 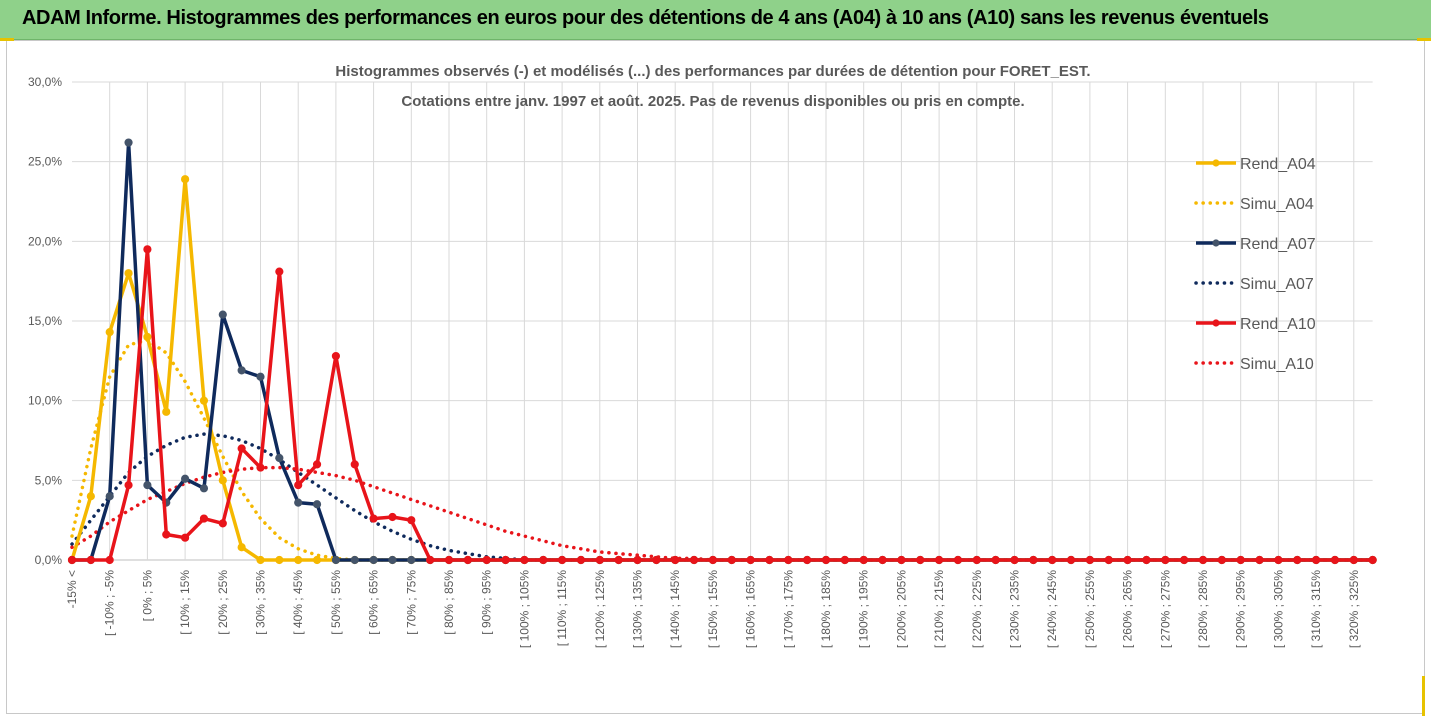 What do you see at coordinates (49, 480) in the screenshot?
I see `y-tick-label: 5,0%` at bounding box center [49, 480].